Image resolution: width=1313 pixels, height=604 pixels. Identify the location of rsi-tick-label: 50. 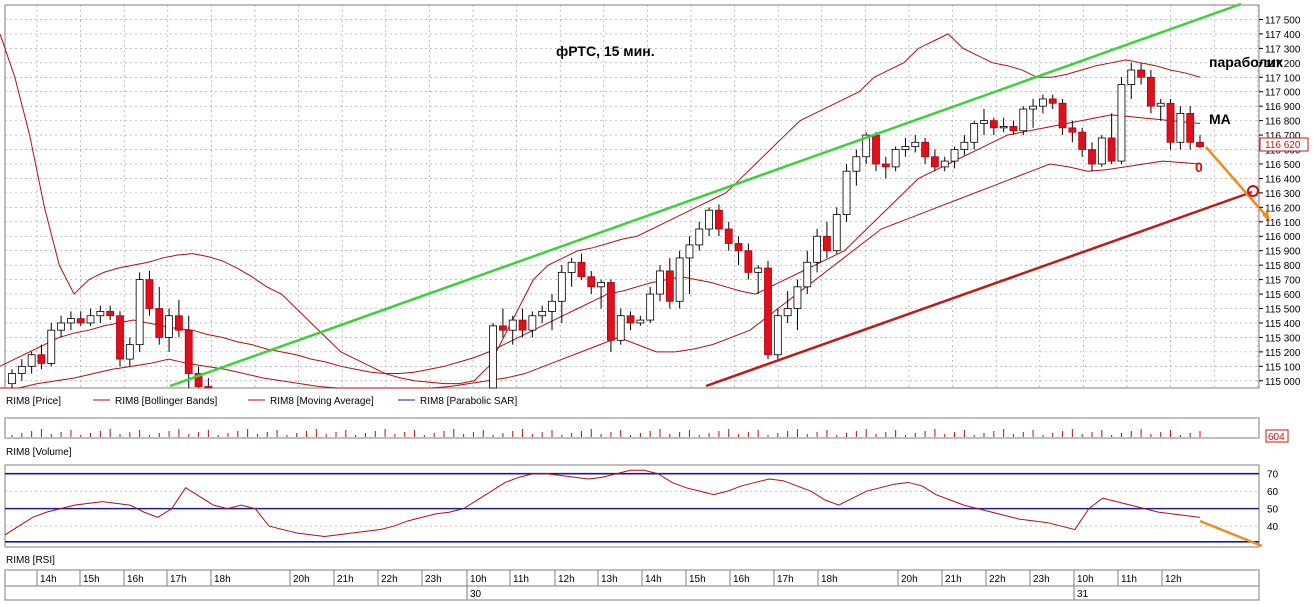
(1273, 510).